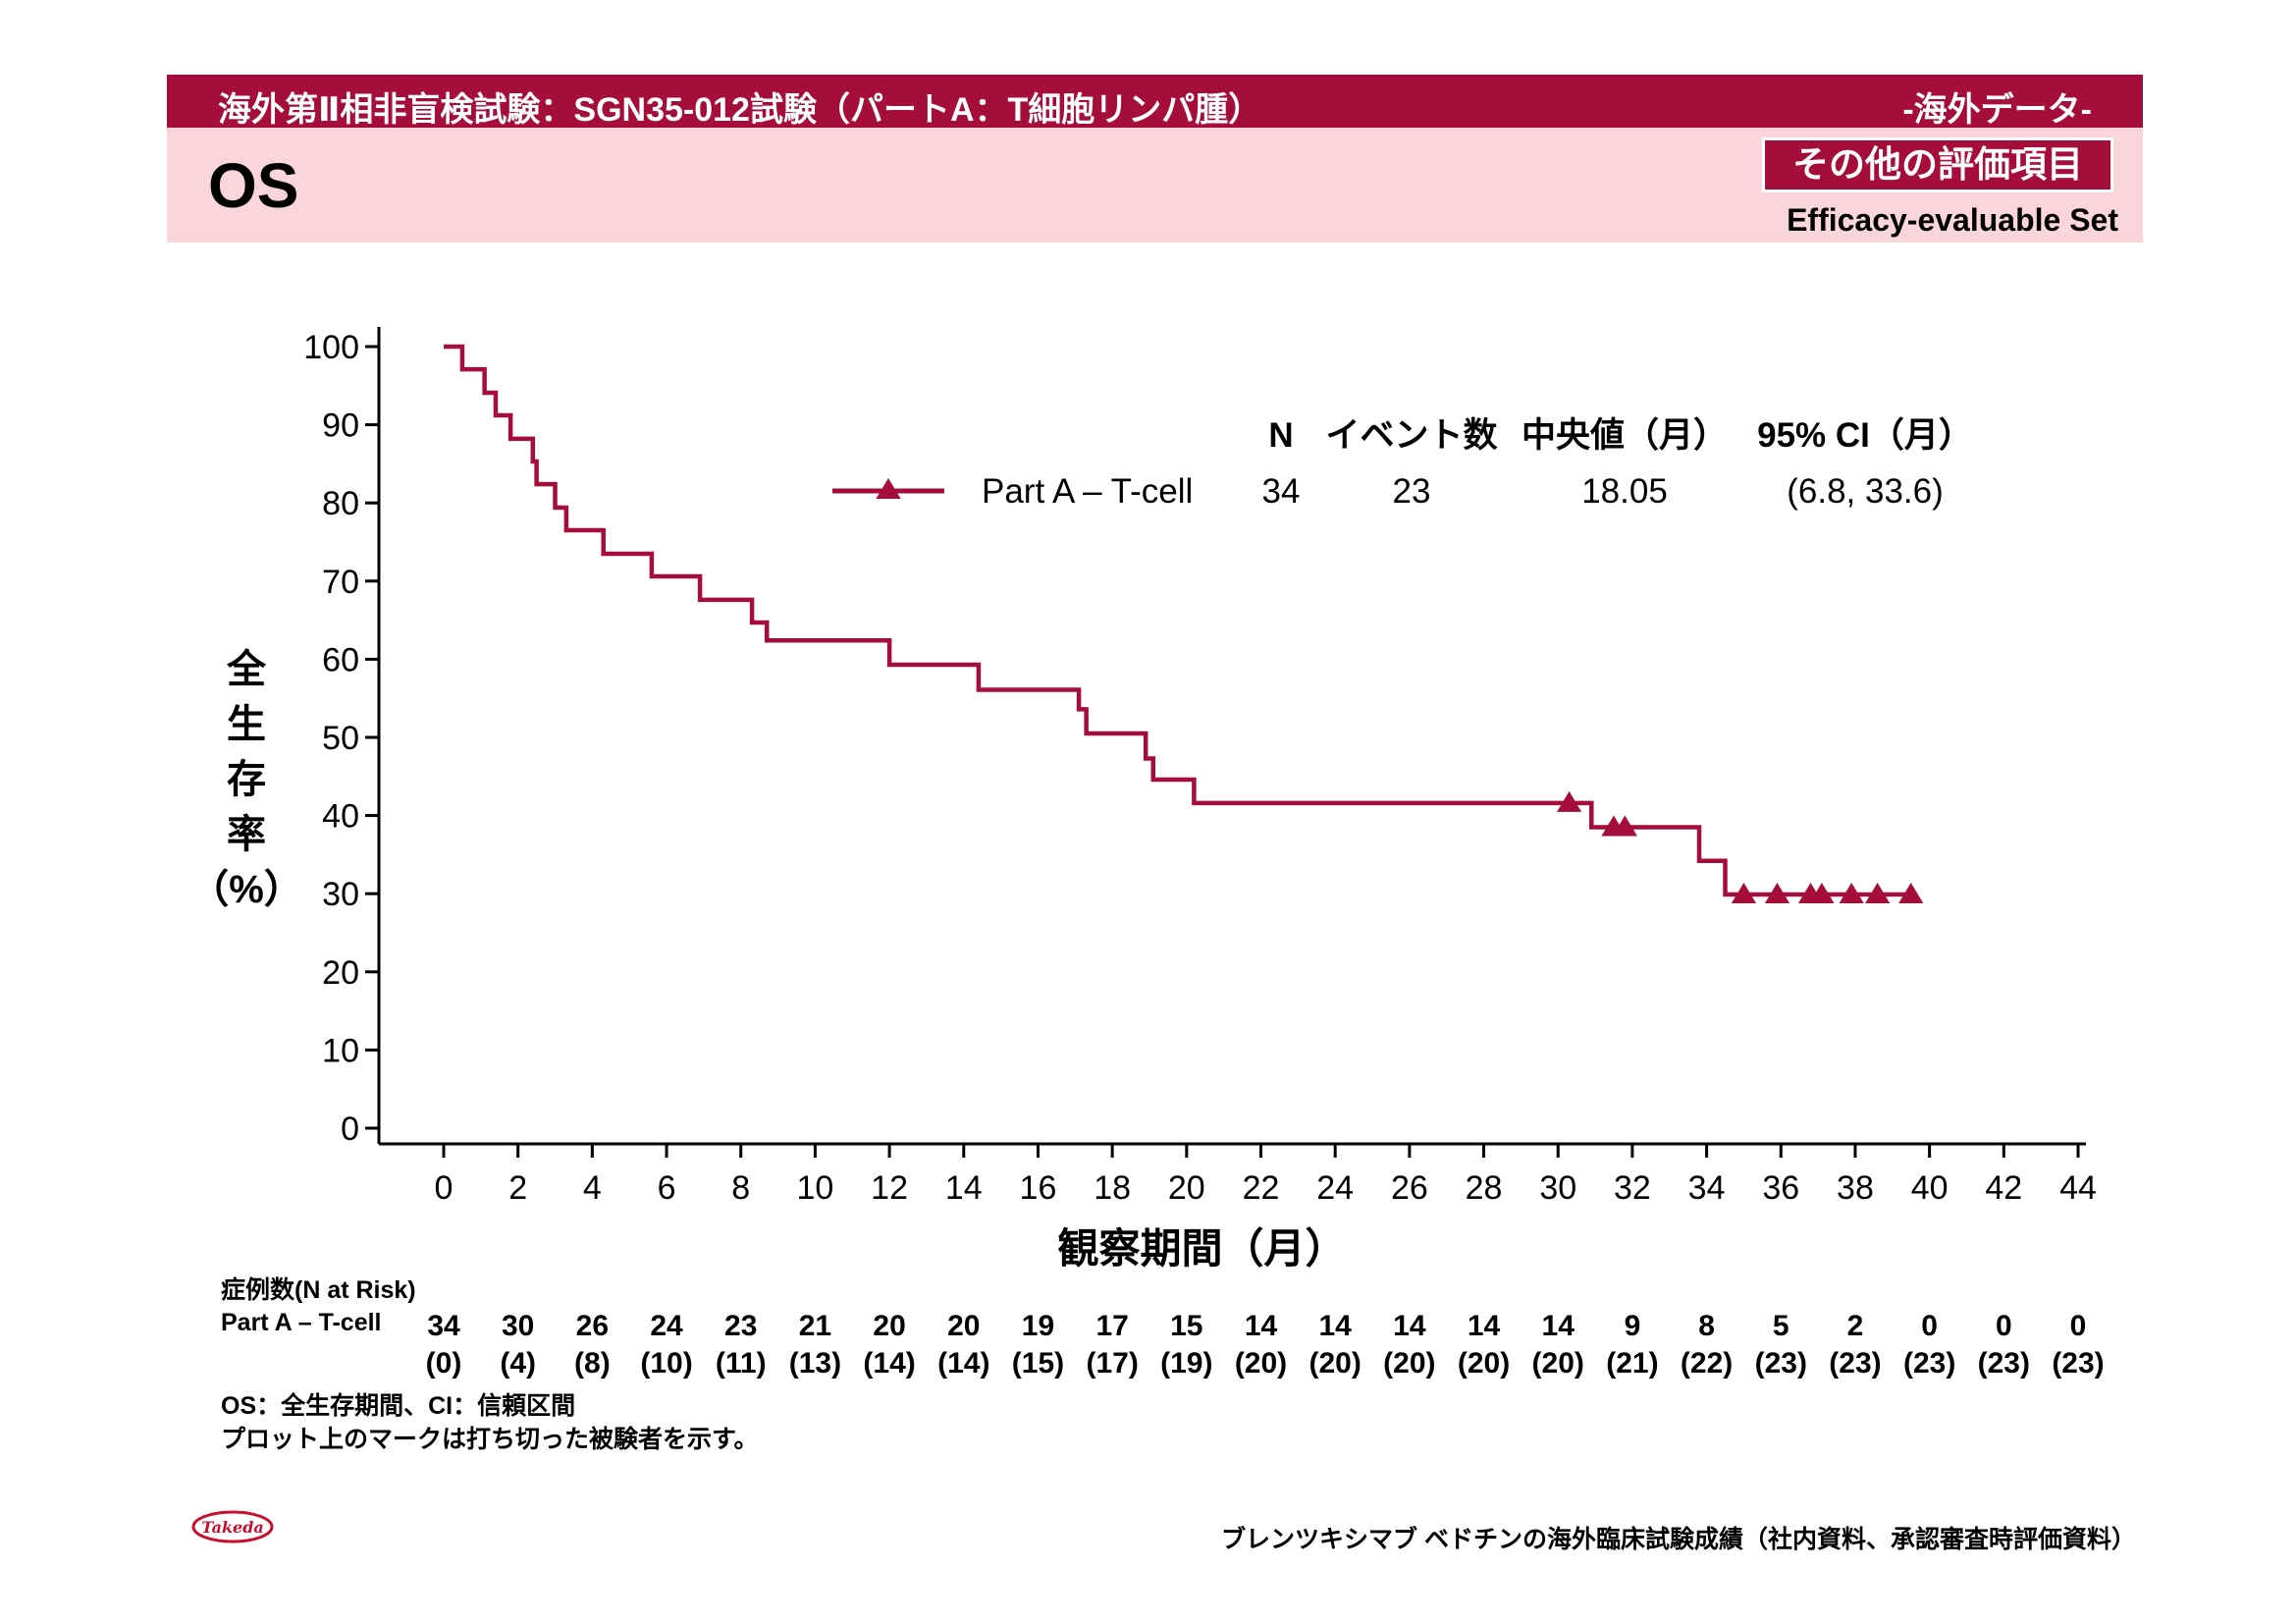  I want to click on legend-series-label: Part A – T-cell, so click(1087, 491).